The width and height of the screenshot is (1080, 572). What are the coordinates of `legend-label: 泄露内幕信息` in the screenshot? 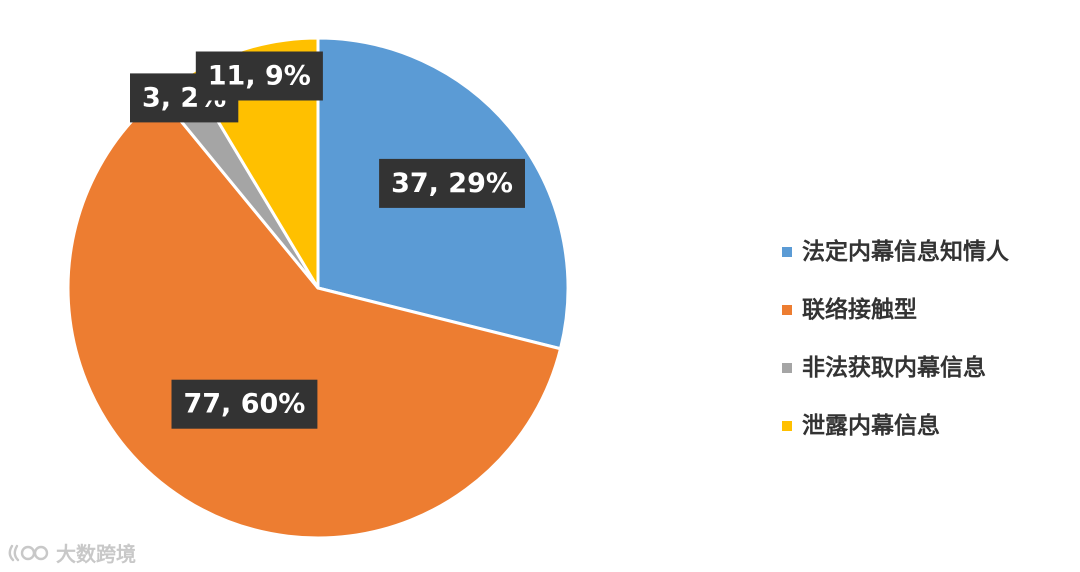 It's located at (871, 425).